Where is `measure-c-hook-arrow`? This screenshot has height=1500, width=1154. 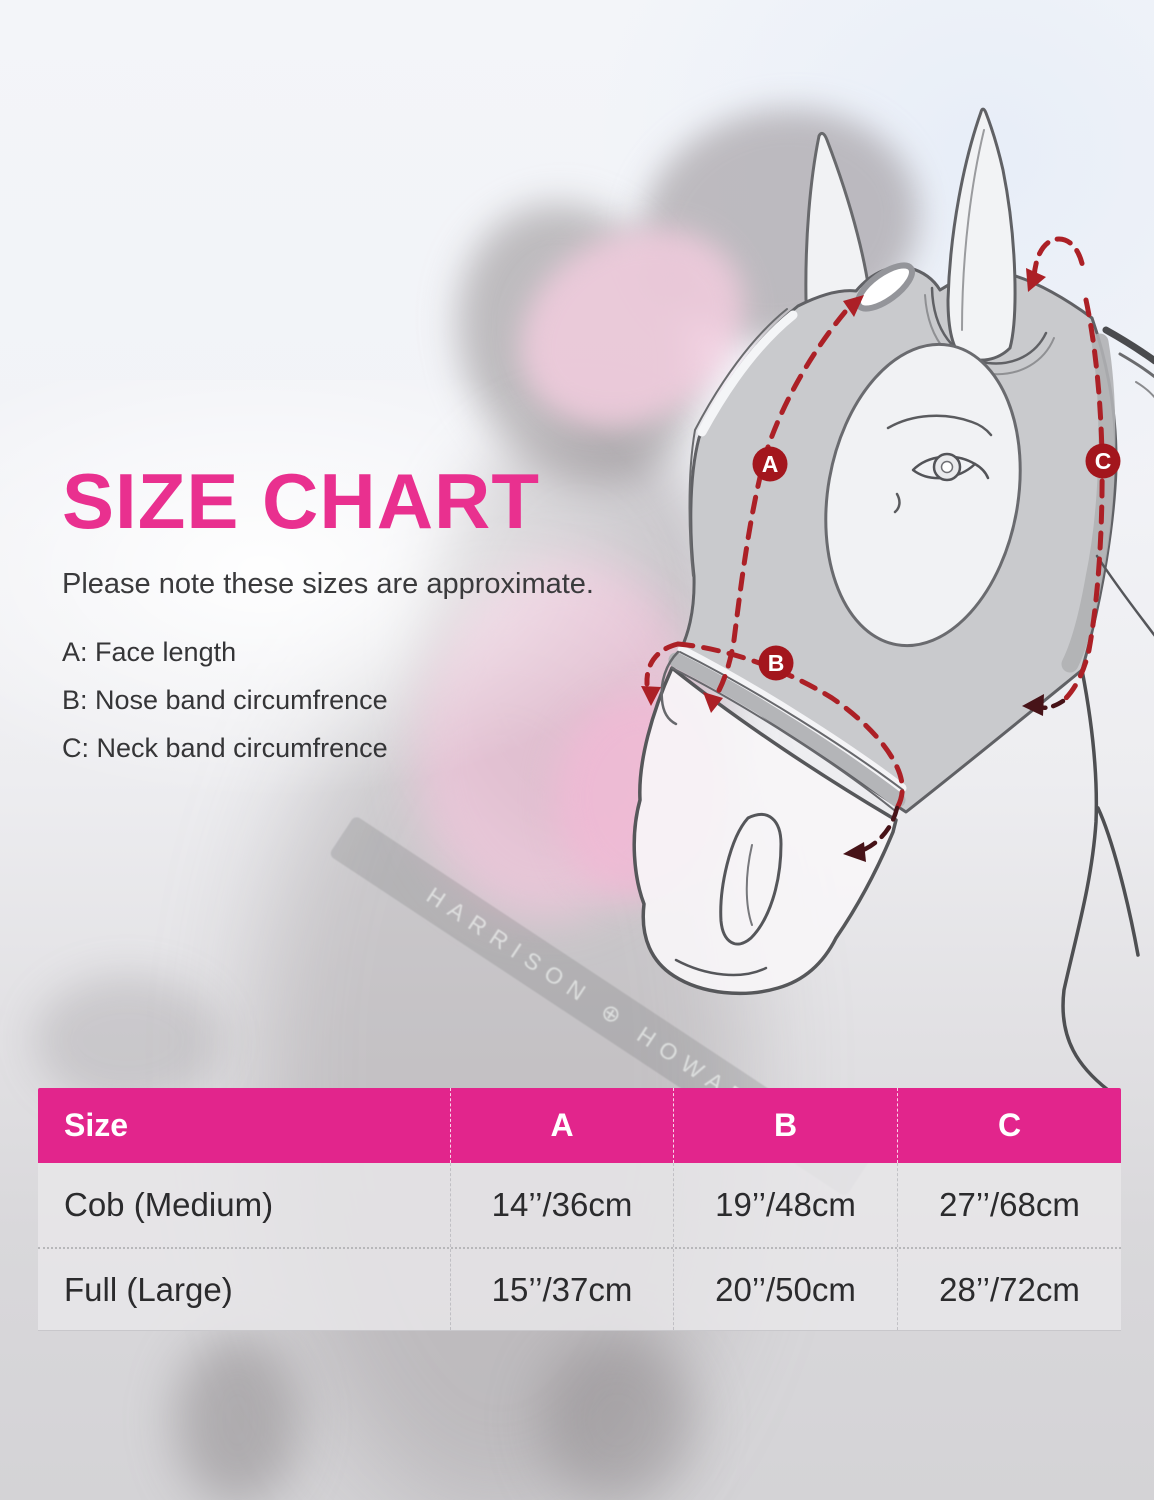 measure-c-hook-arrow is located at coordinates (1033, 705).